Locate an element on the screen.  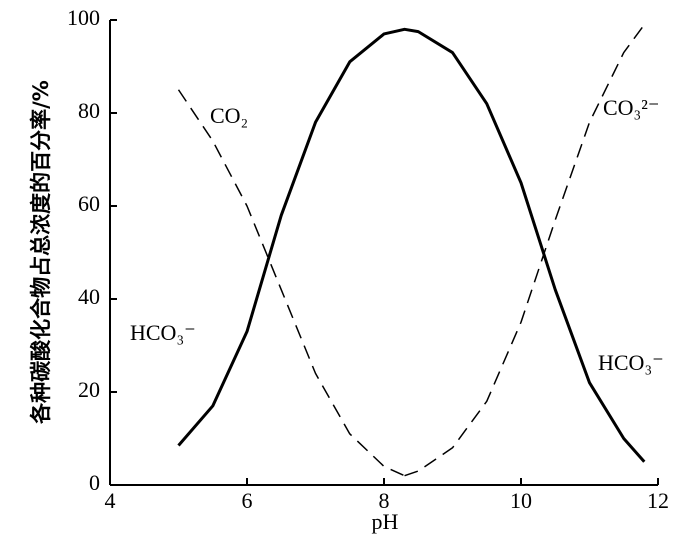
y-tick-label: 20 is located at coordinates (89, 389).